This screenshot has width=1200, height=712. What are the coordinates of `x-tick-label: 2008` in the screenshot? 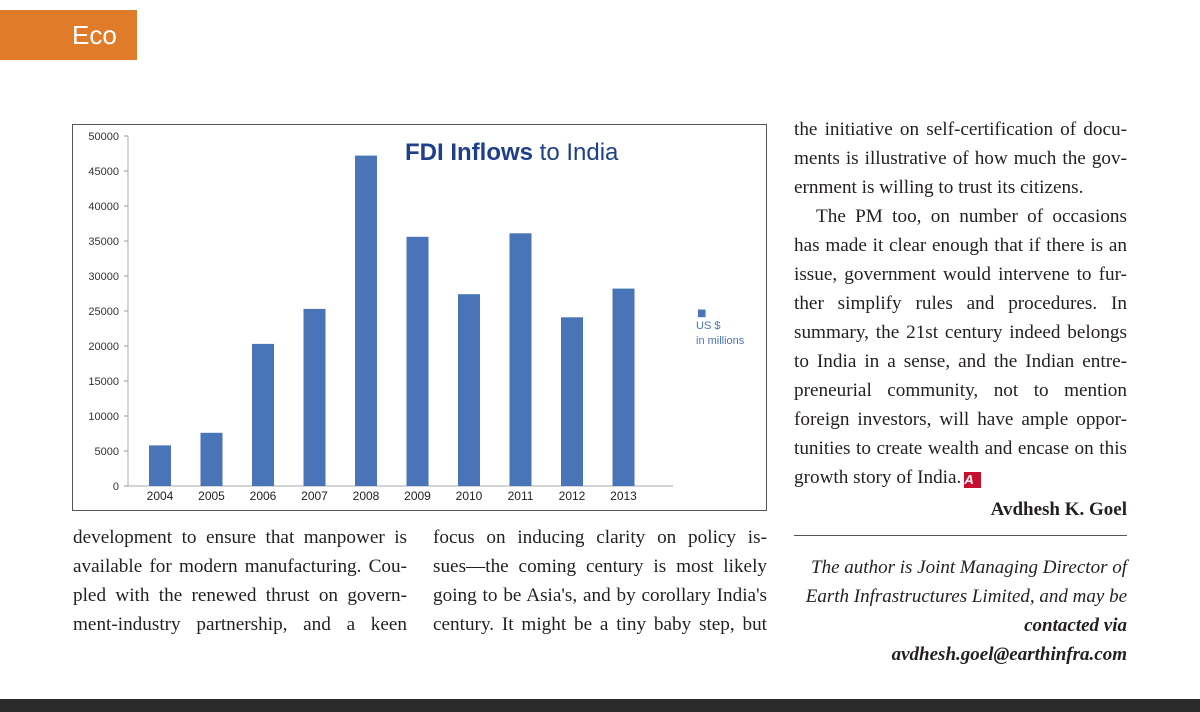 It's located at (366, 496).